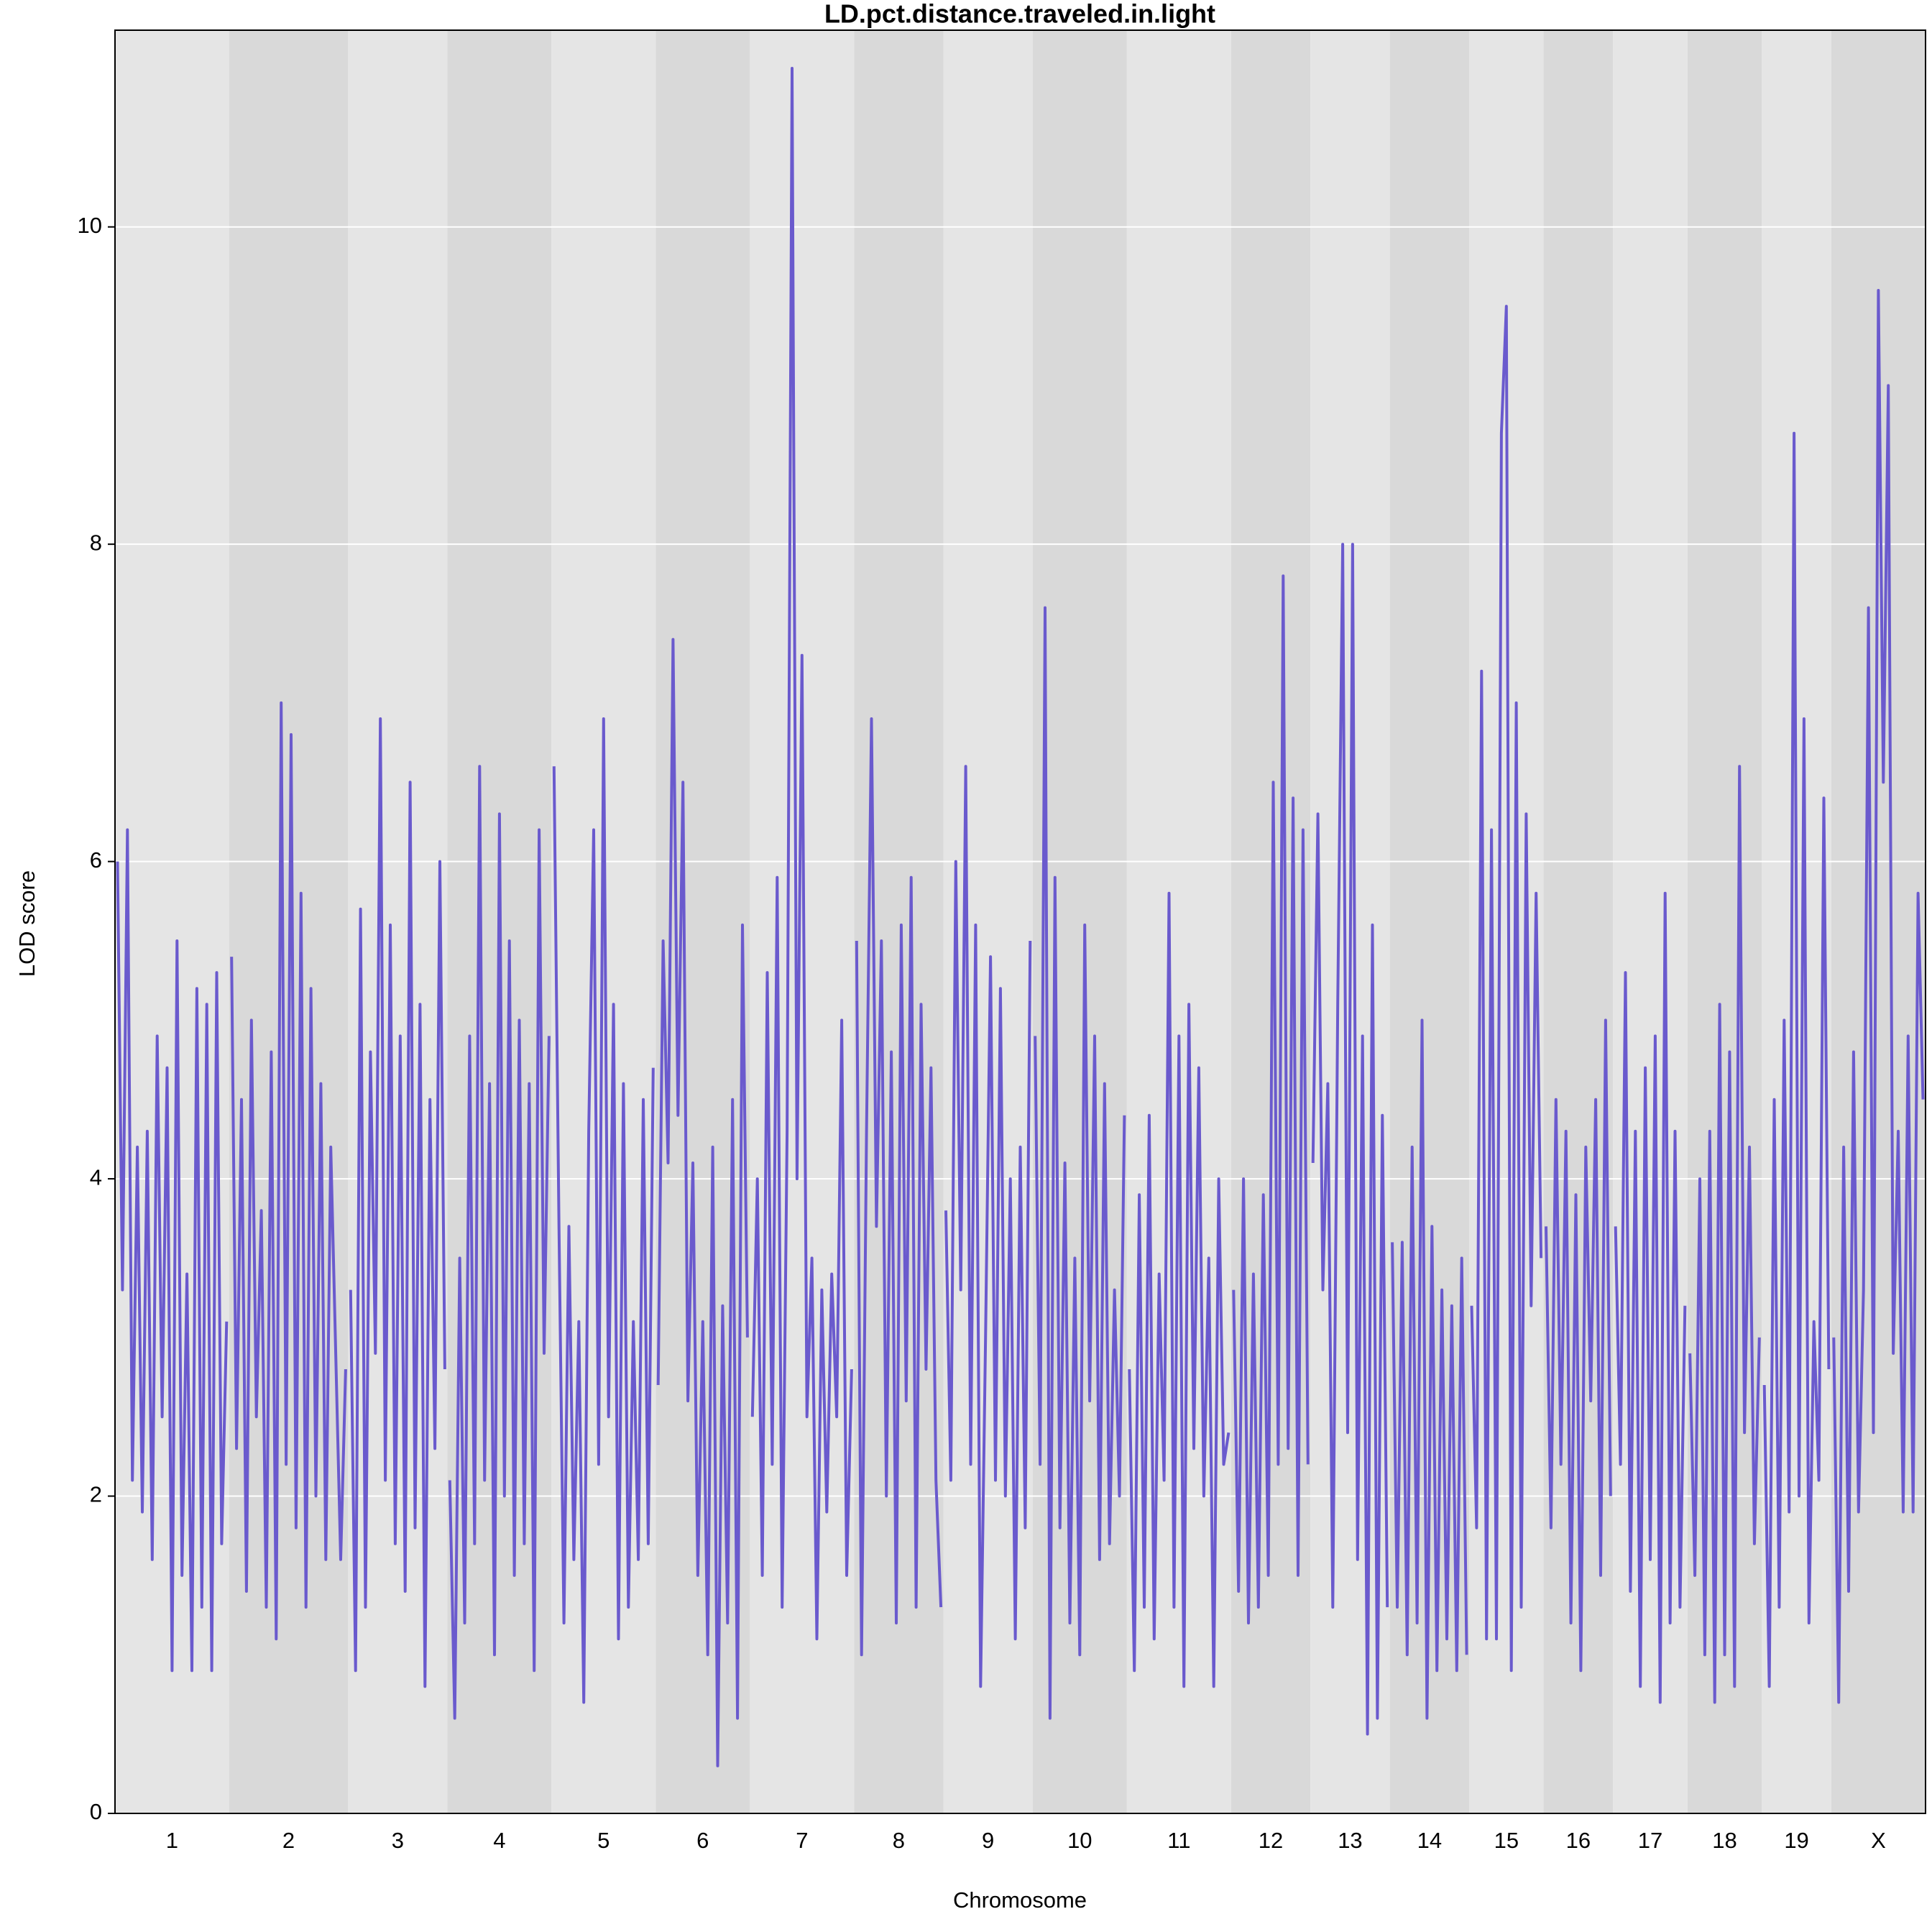 This screenshot has width=1932, height=1932. Describe the element at coordinates (1506, 1840) in the screenshot. I see `x-tick-label: 15` at that location.